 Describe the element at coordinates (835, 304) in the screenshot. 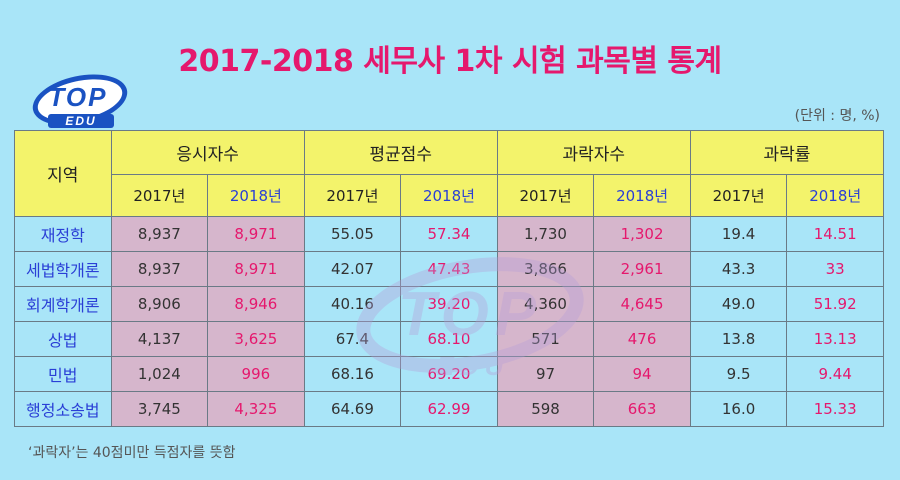

I see `table-cell: 51.92` at that location.